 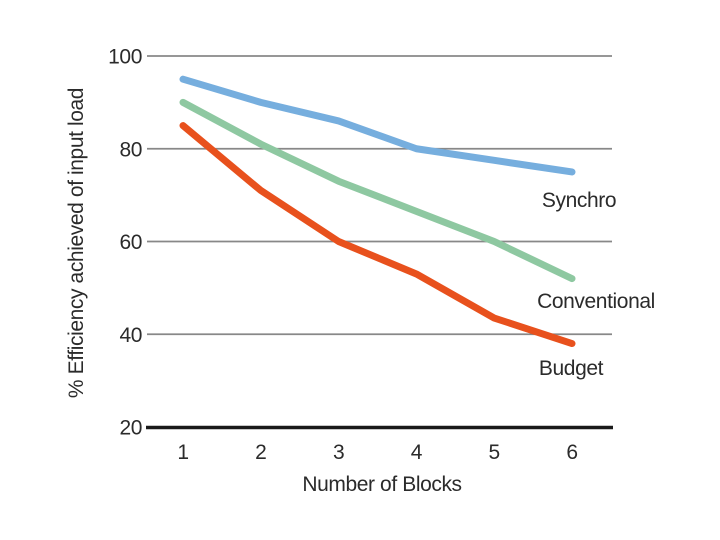 What do you see at coordinates (182, 452) in the screenshot?
I see `x-tick-label-1: 1` at bounding box center [182, 452].